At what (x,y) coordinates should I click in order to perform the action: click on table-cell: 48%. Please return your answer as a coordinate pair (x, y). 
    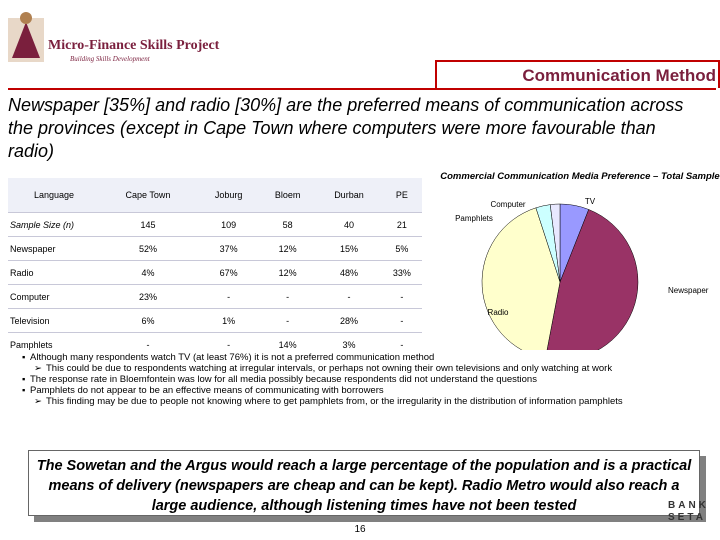
    Looking at the image, I should click on (349, 272).